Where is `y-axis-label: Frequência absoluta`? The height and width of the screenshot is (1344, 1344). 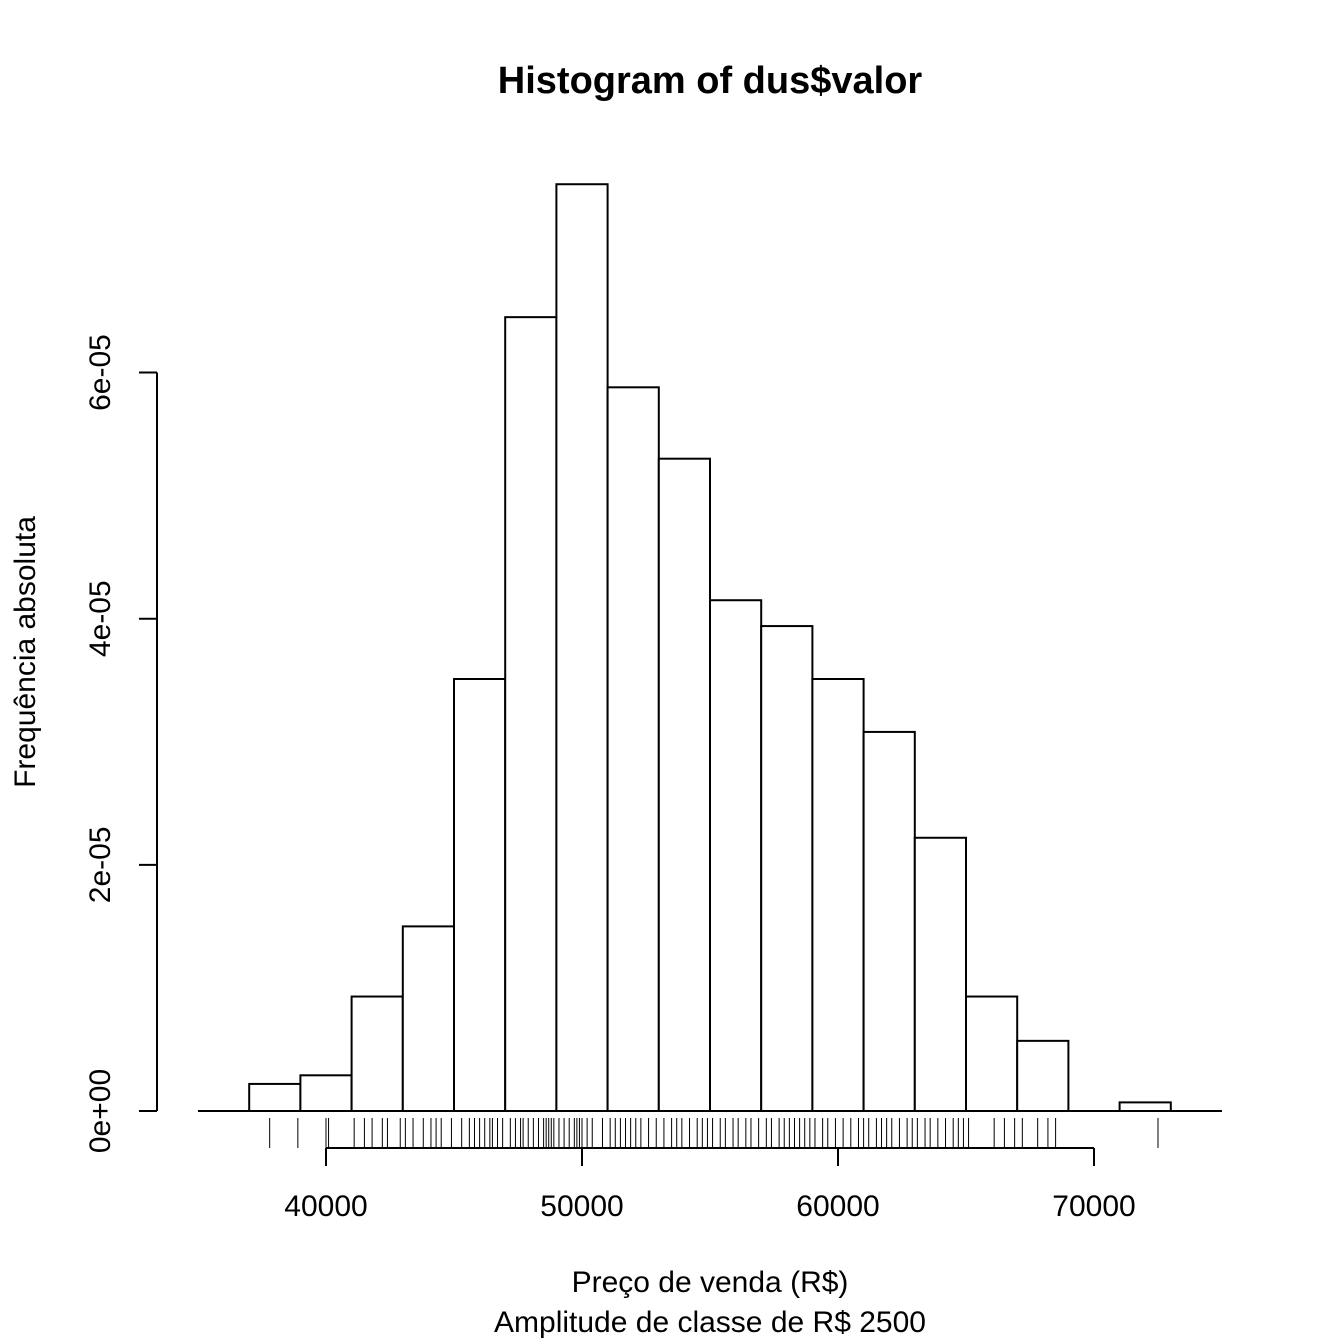 y-axis-label: Frequência absoluta is located at coordinates (25, 652).